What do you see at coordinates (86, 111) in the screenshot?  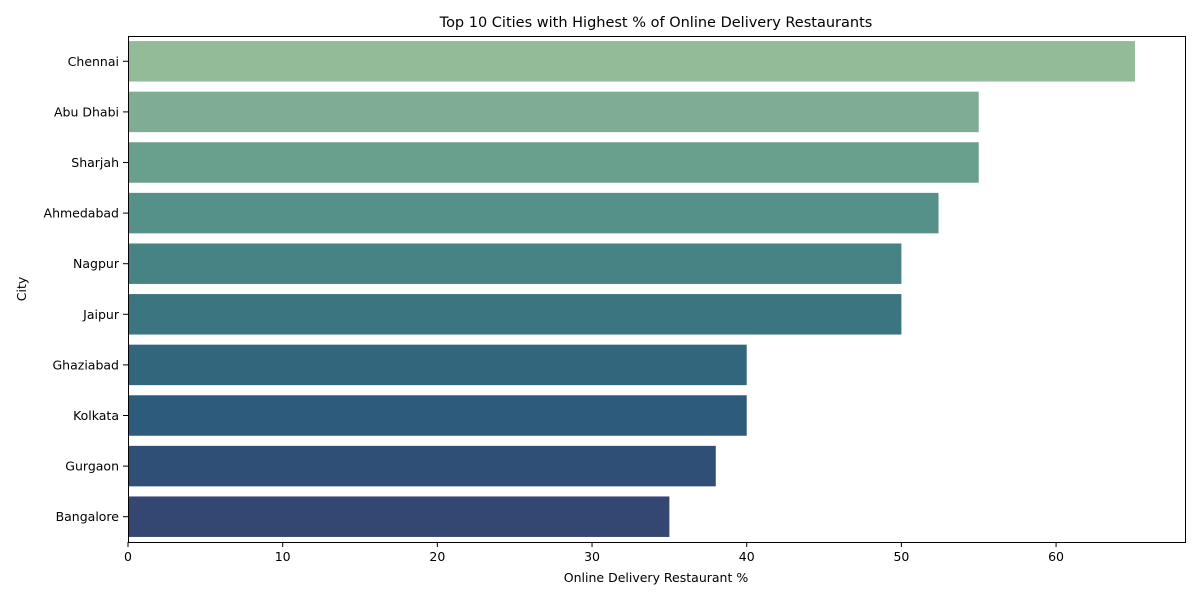 I see `y-tick-label-abu-dhabi: Abu Dhabi` at bounding box center [86, 111].